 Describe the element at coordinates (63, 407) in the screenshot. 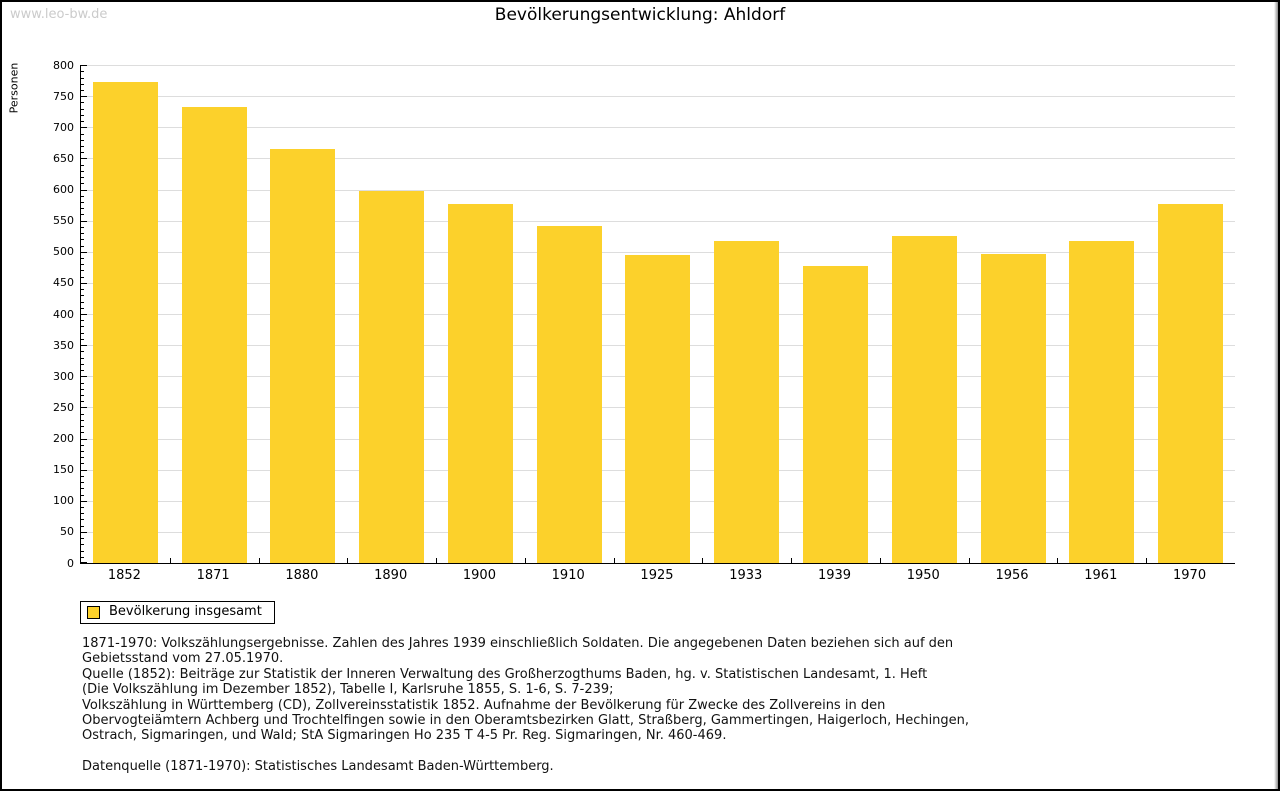

I see `y-tick-label: 250` at that location.